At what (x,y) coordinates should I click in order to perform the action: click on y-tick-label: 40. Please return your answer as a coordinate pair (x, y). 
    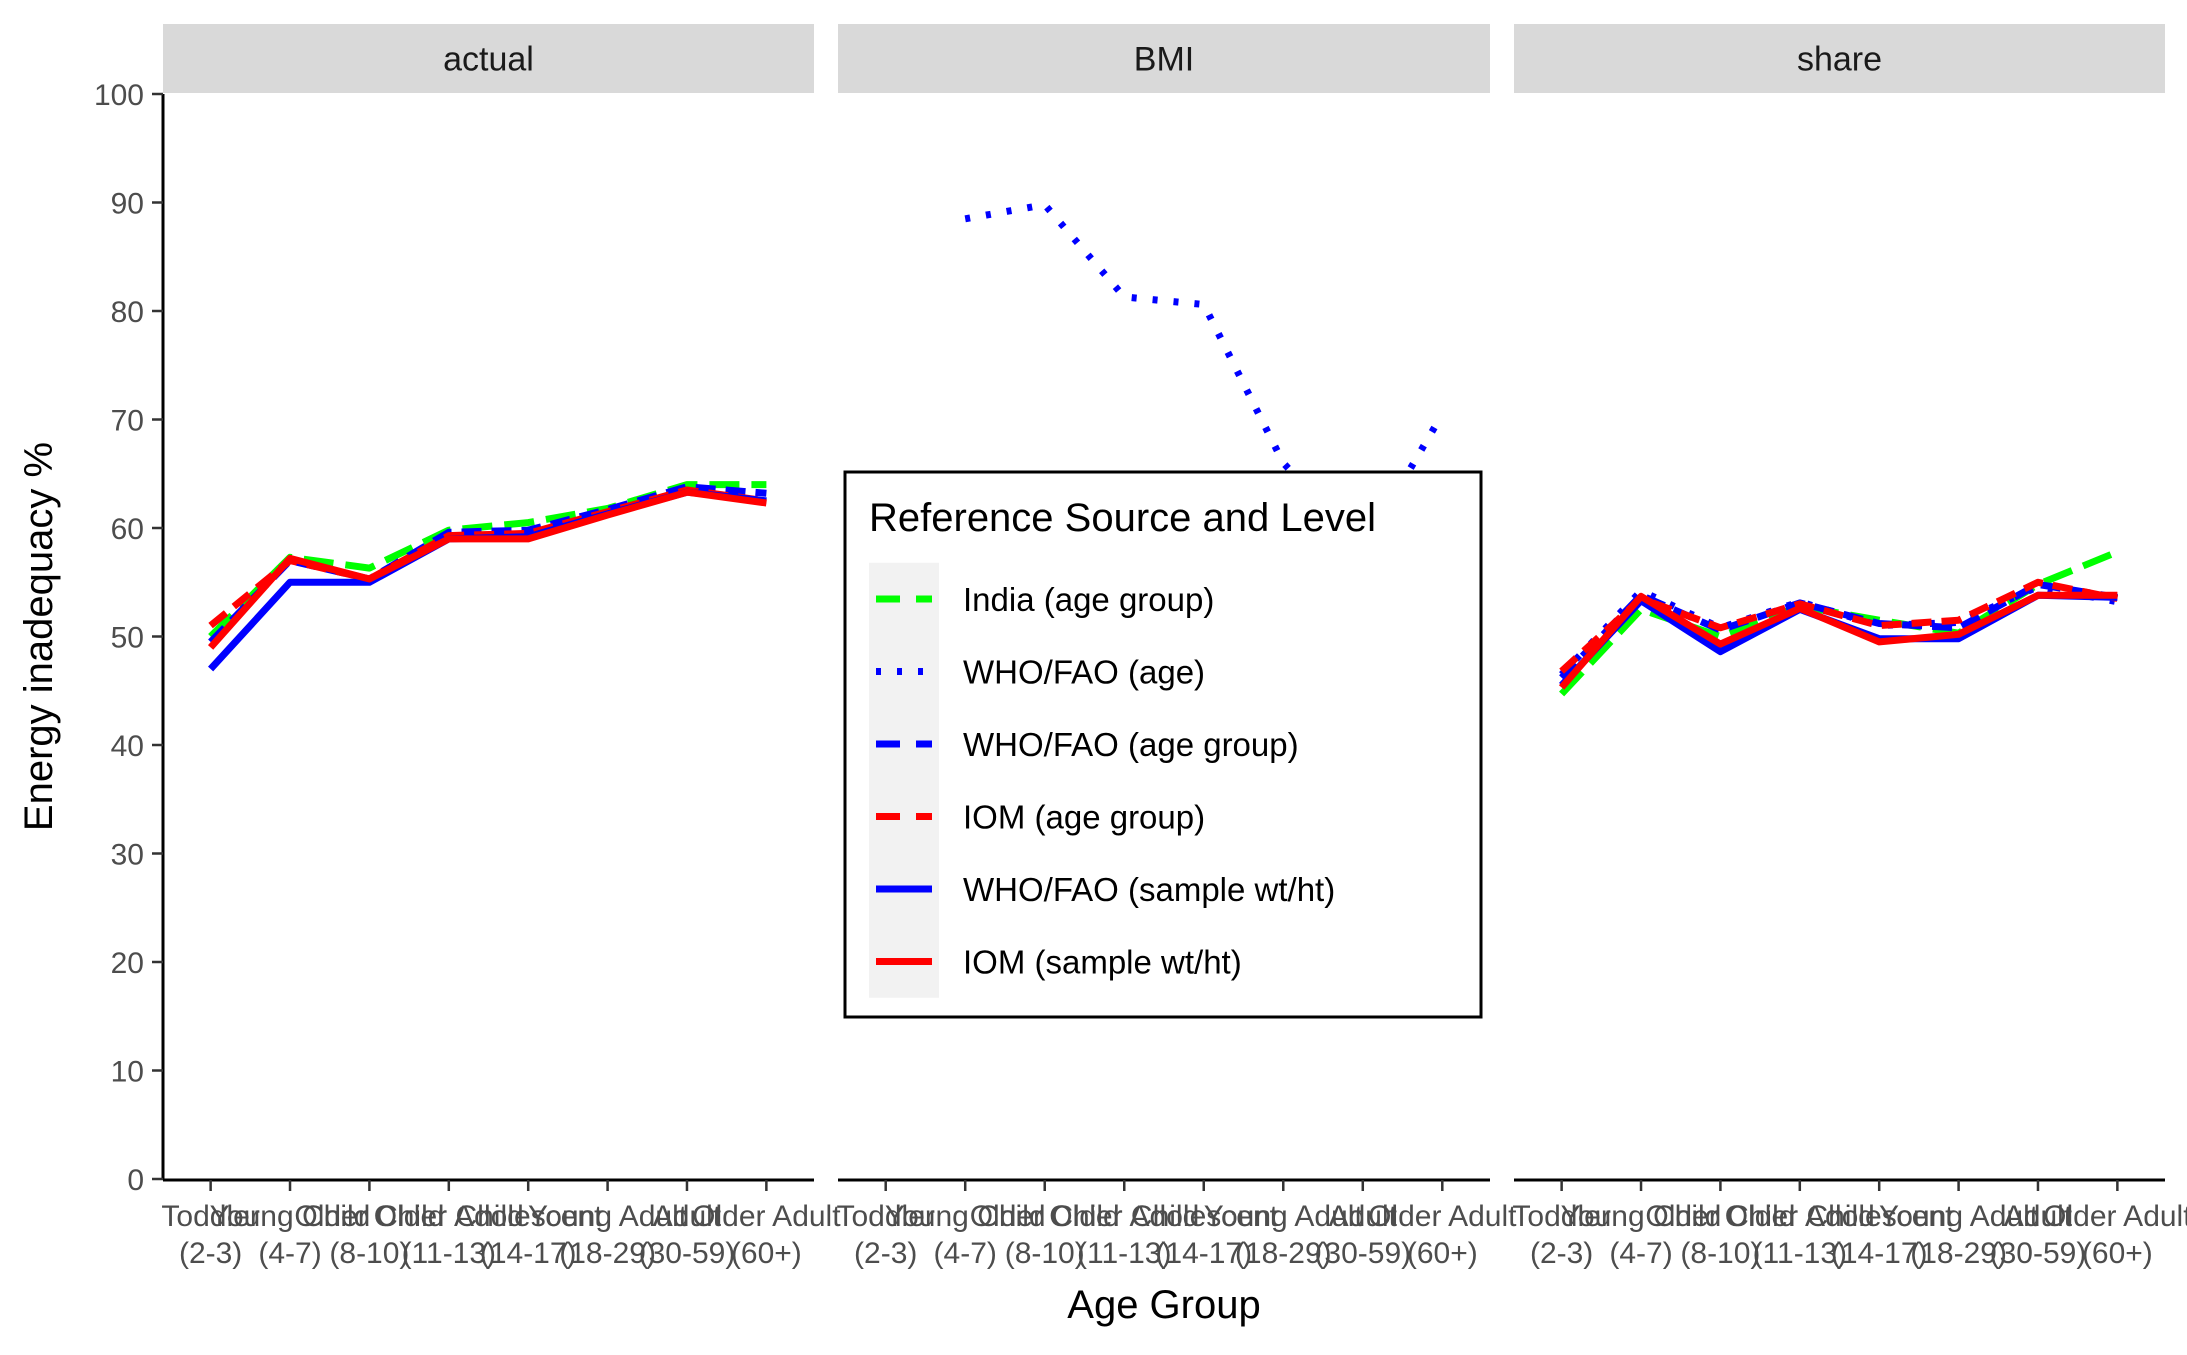
    Looking at the image, I should click on (127, 746).